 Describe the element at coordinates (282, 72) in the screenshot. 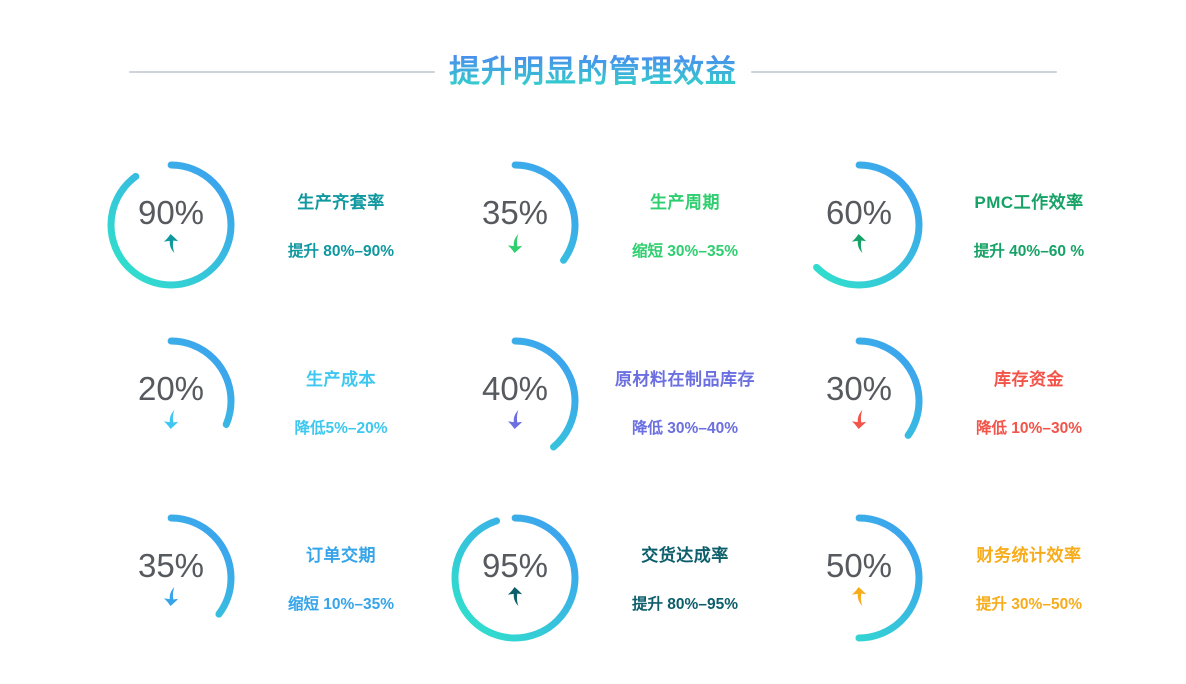

I see `title-divider-left` at that location.